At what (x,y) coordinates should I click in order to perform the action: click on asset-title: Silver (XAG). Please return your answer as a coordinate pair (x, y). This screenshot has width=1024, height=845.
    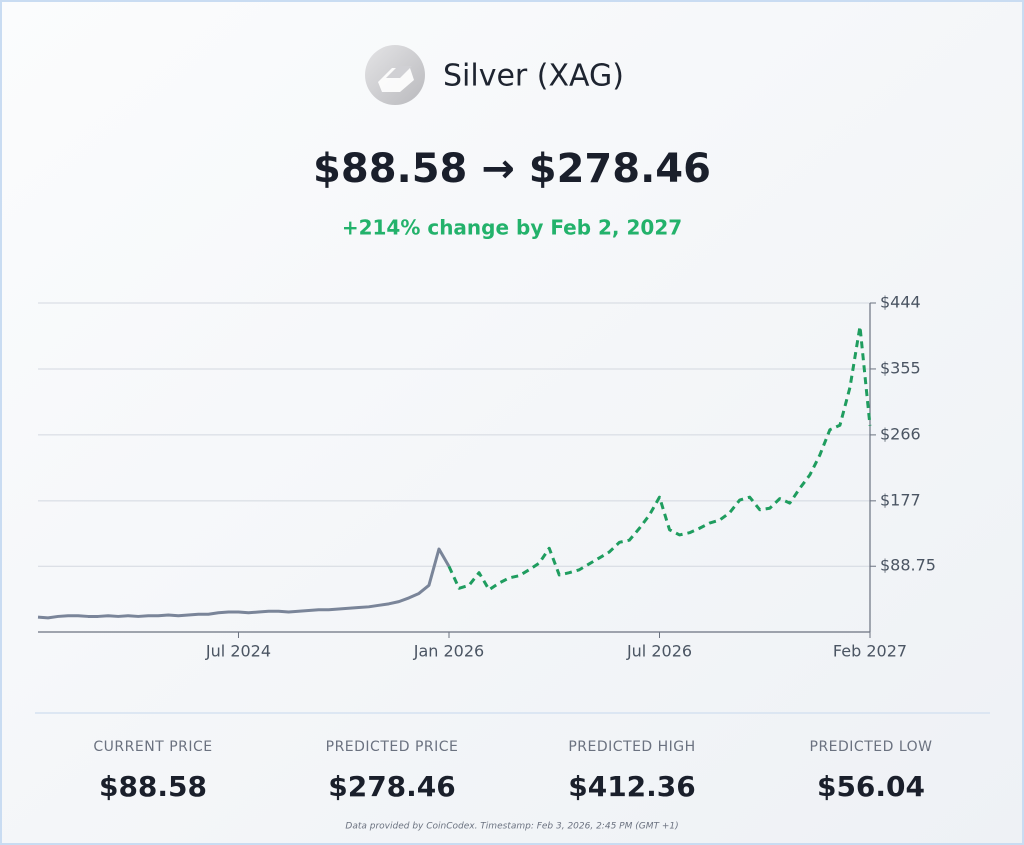
    Looking at the image, I should click on (533, 76).